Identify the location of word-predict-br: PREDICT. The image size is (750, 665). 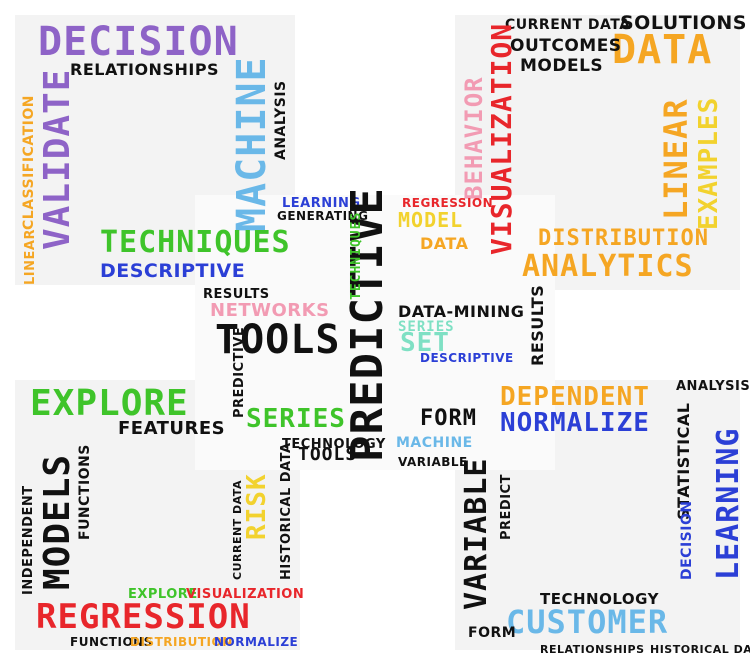
(506, 507).